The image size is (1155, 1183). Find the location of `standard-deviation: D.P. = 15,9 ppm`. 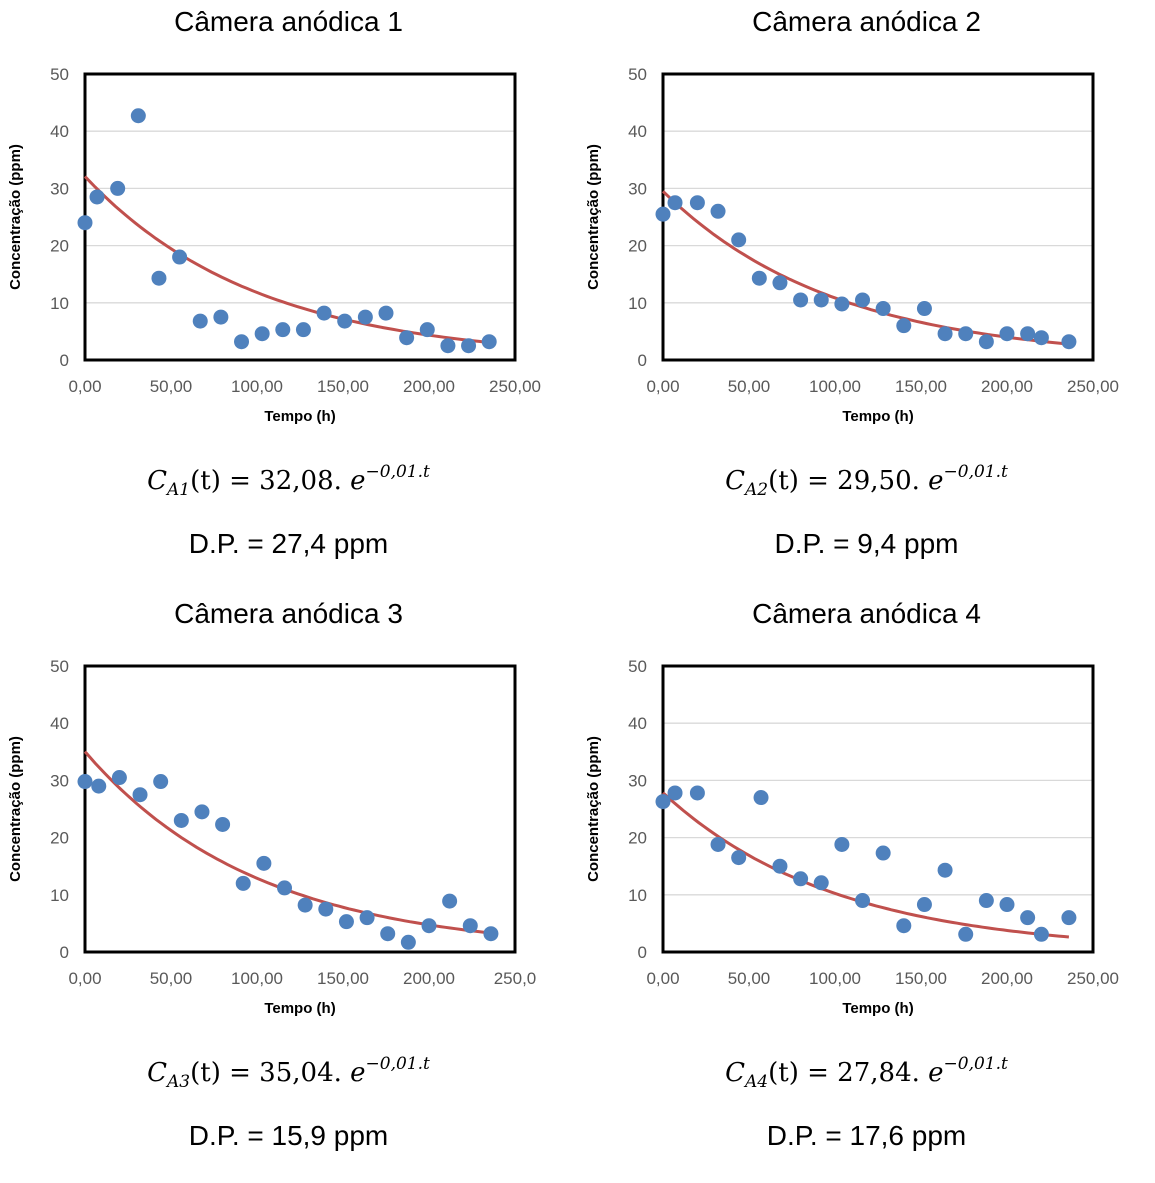

standard-deviation: D.P. = 15,9 ppm is located at coordinates (288, 1135).